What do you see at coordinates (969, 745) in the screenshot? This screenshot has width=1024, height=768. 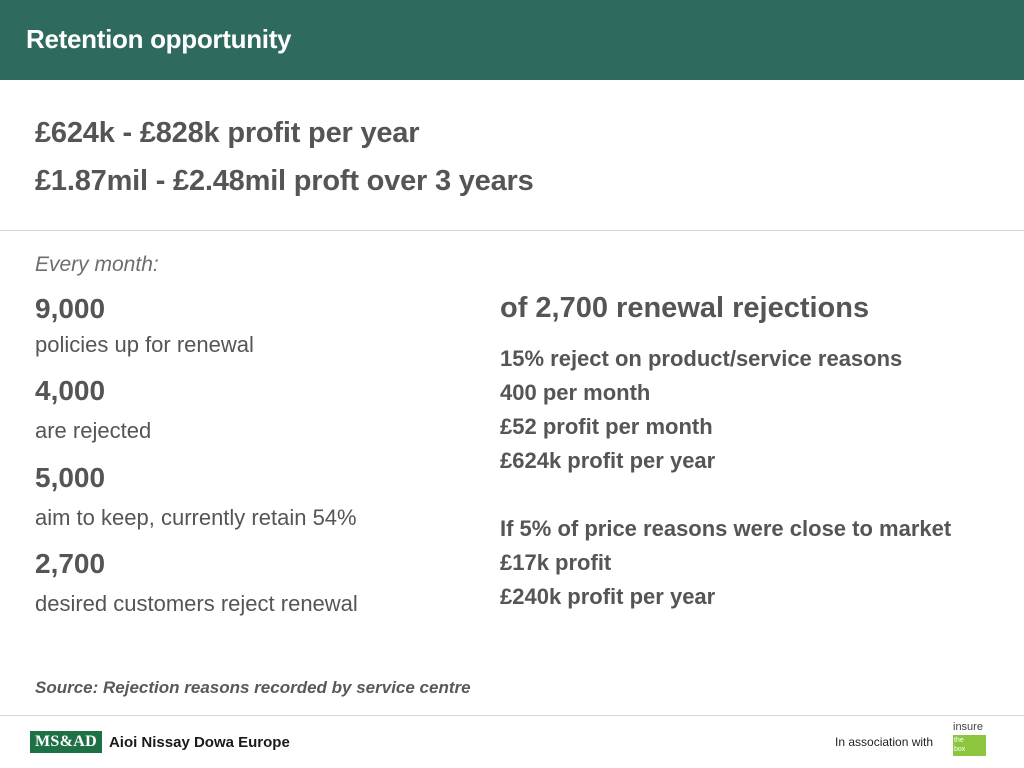 I see `partner-logo-square: the box` at bounding box center [969, 745].